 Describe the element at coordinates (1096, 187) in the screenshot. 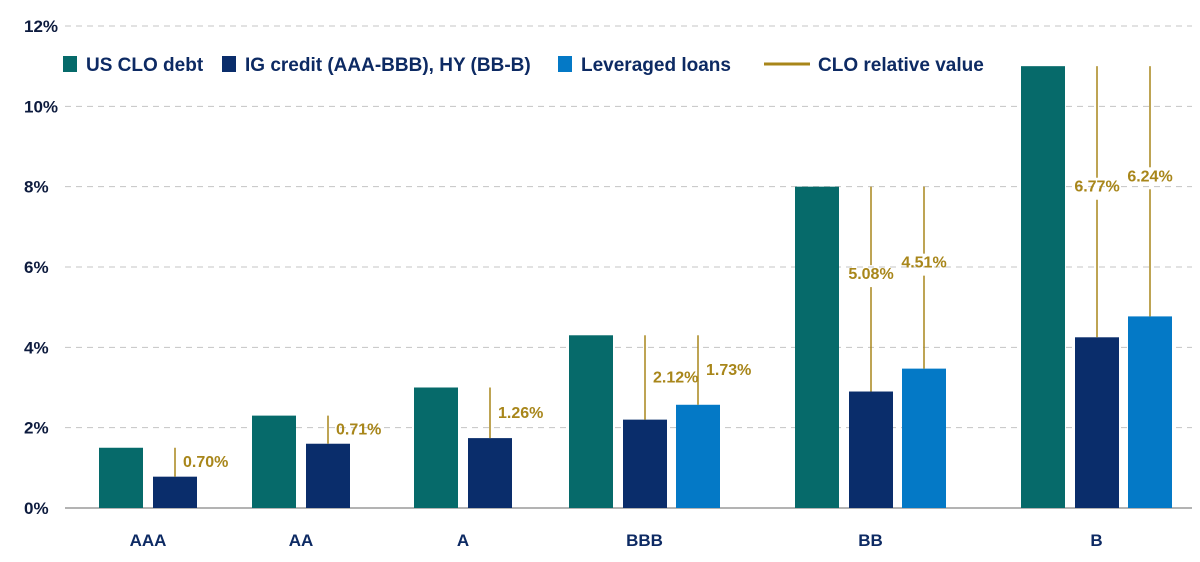

I see `relative-value-label: 6.77%` at that location.